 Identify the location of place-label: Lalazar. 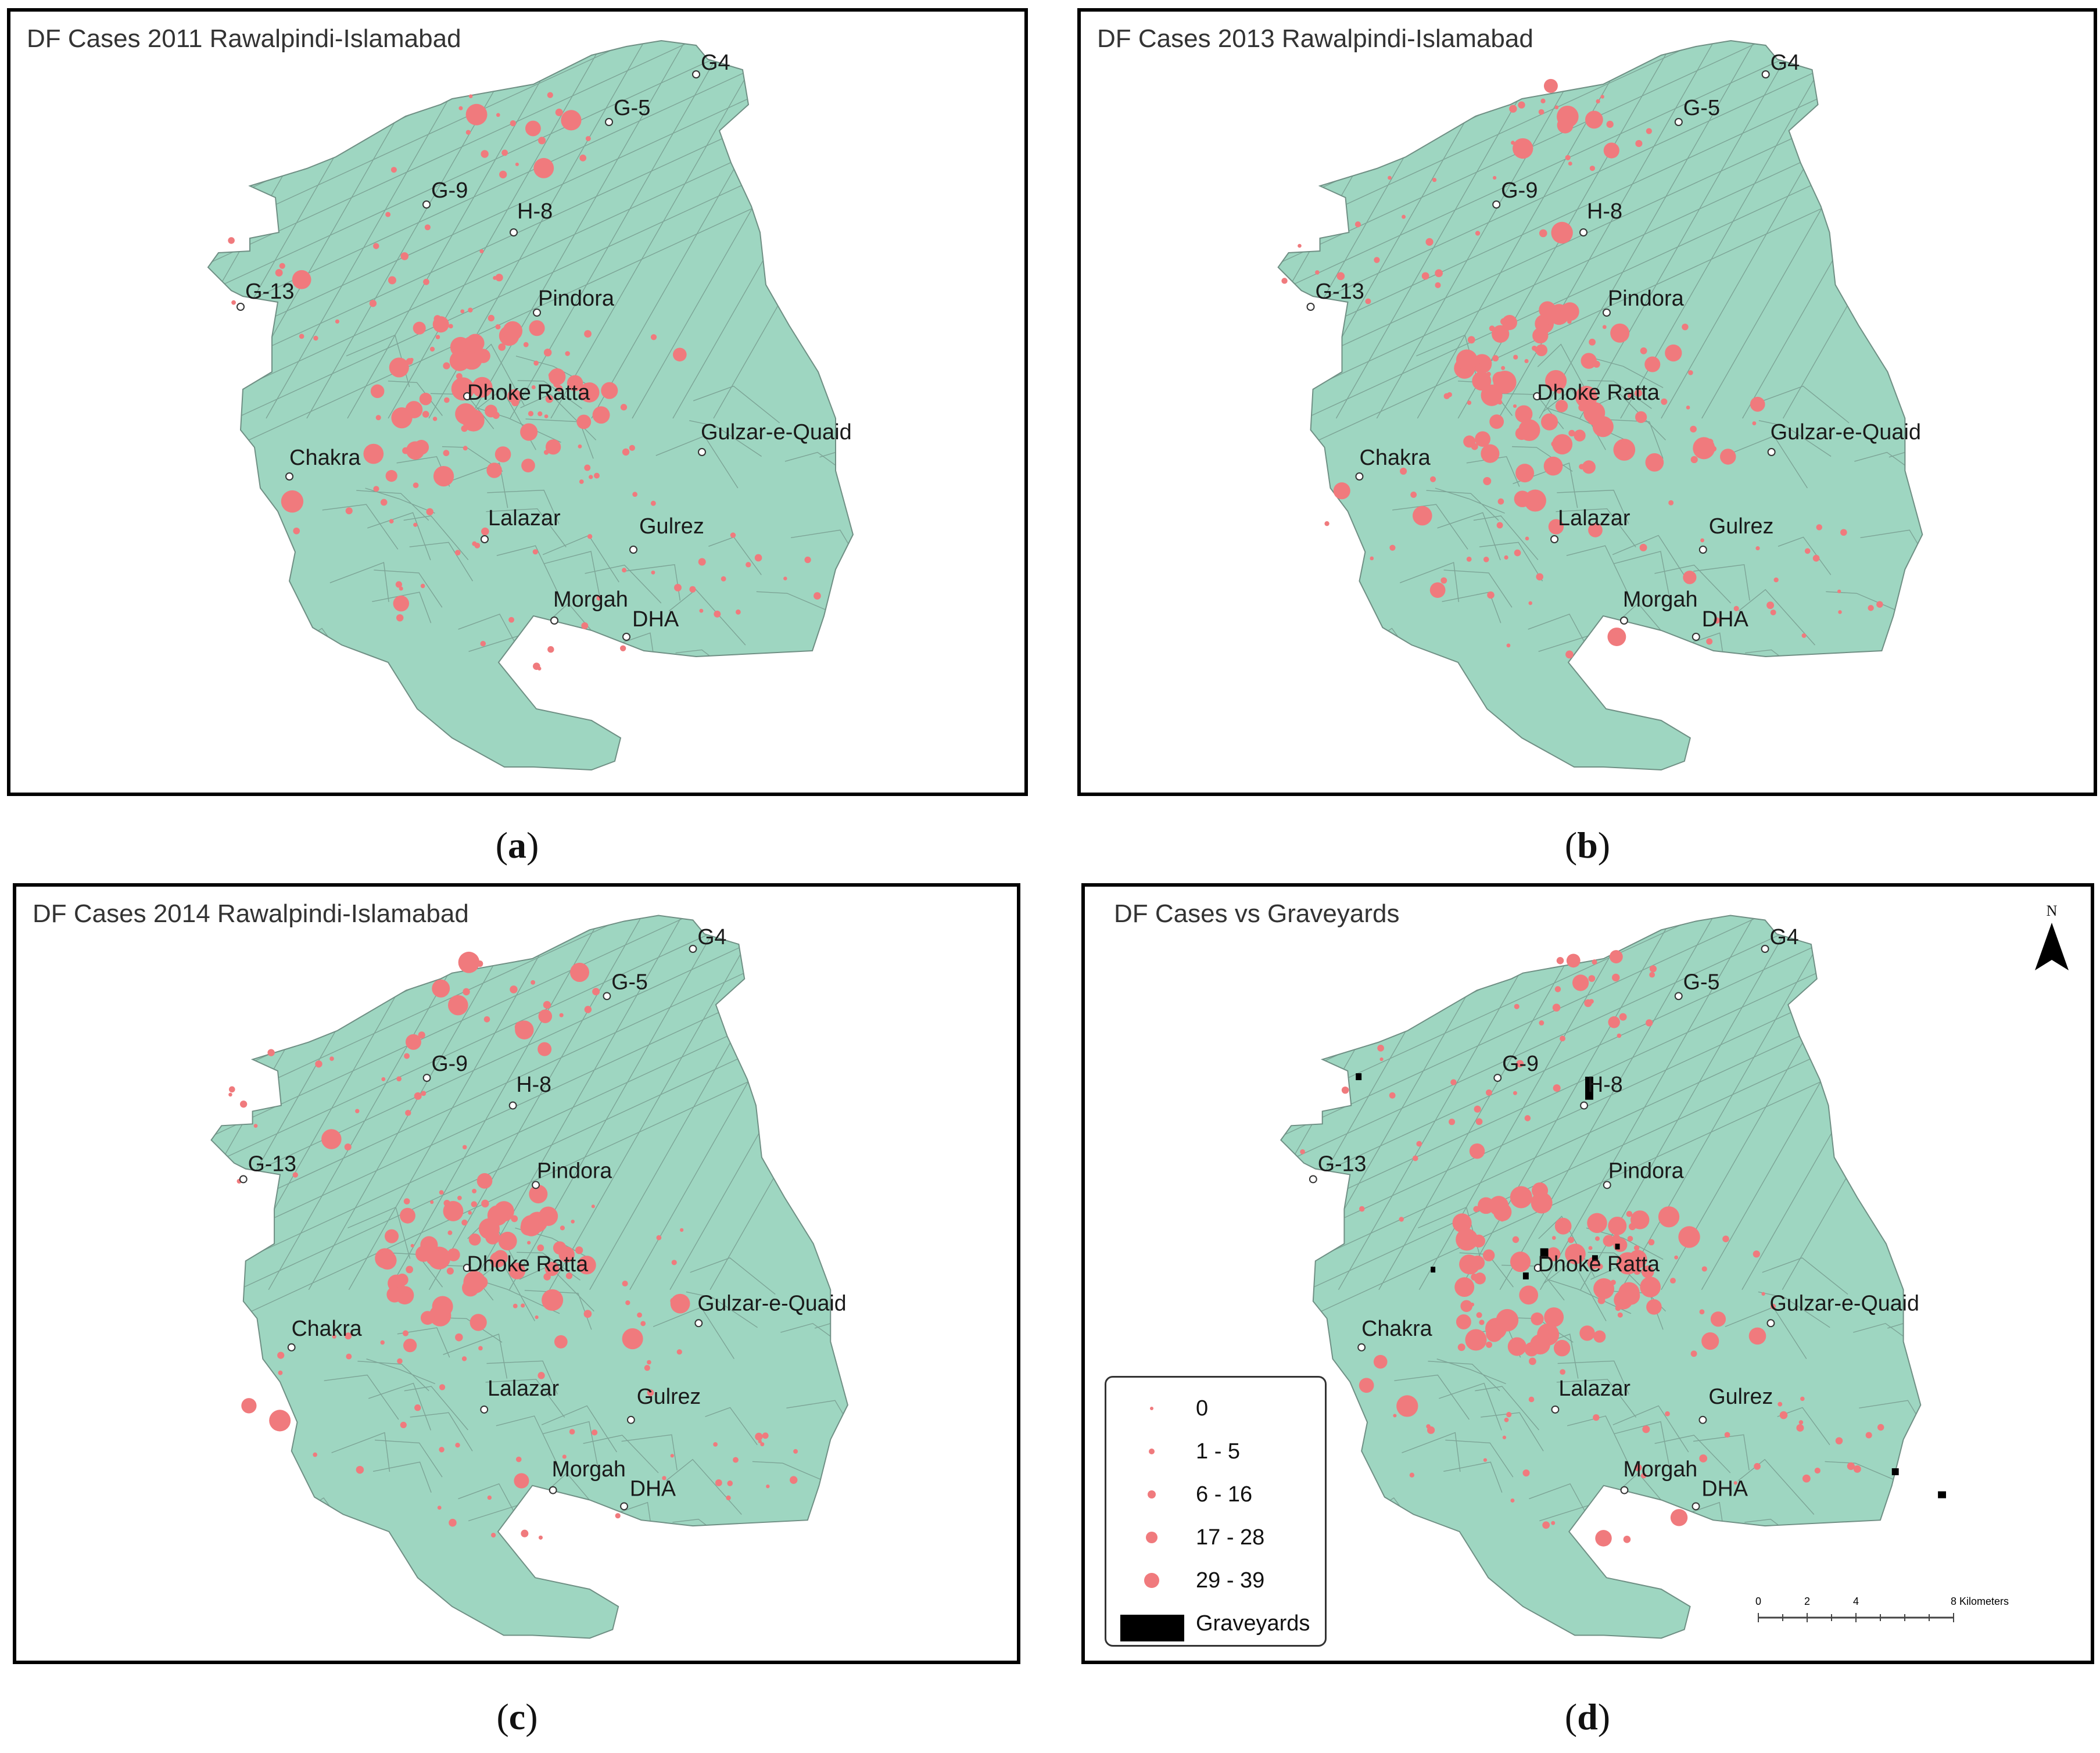
(1594, 1388).